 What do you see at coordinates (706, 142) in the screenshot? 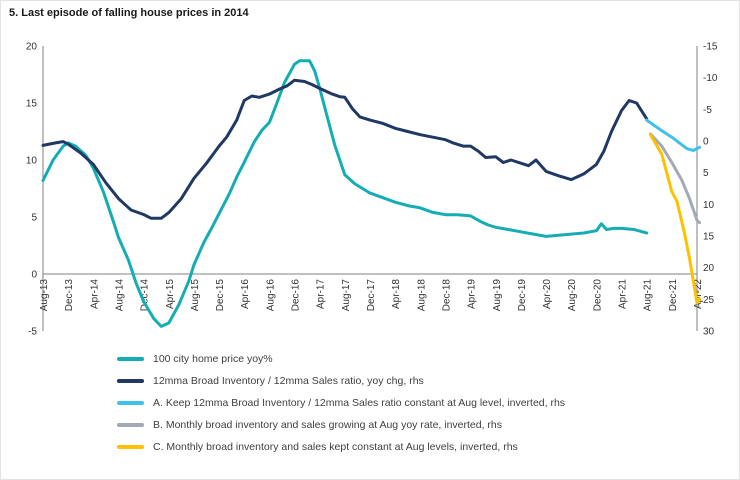
I see `right-axis-tick-label: 0` at bounding box center [706, 142].